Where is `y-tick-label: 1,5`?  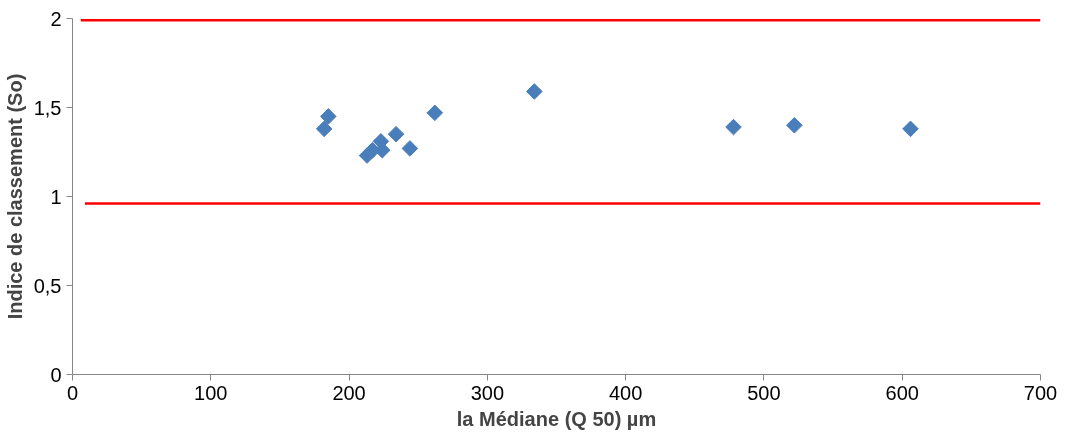
y-tick-label: 1,5 is located at coordinates (47, 107).